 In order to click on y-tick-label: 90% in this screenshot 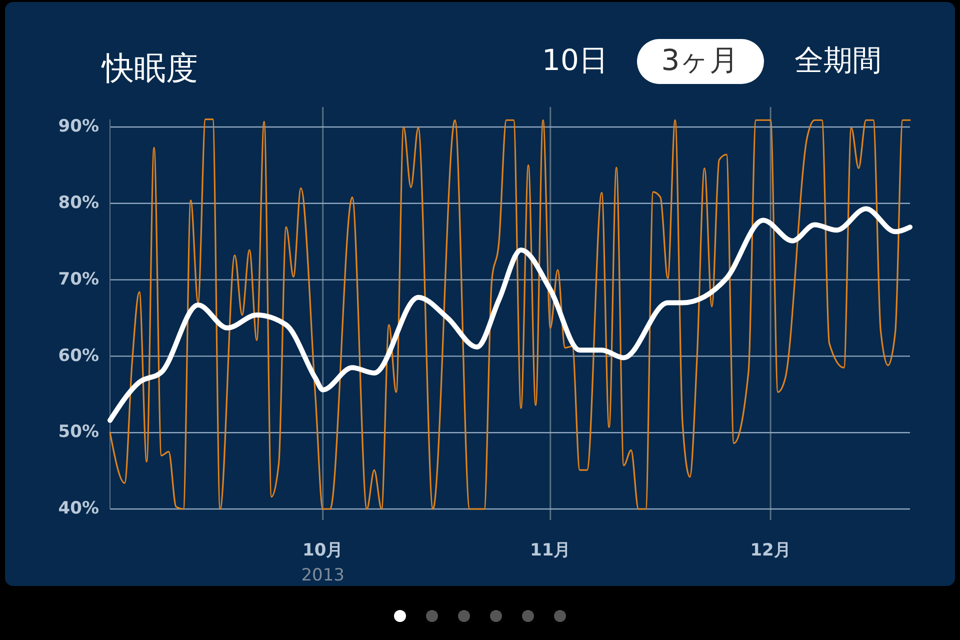, I will do `click(78, 126)`.